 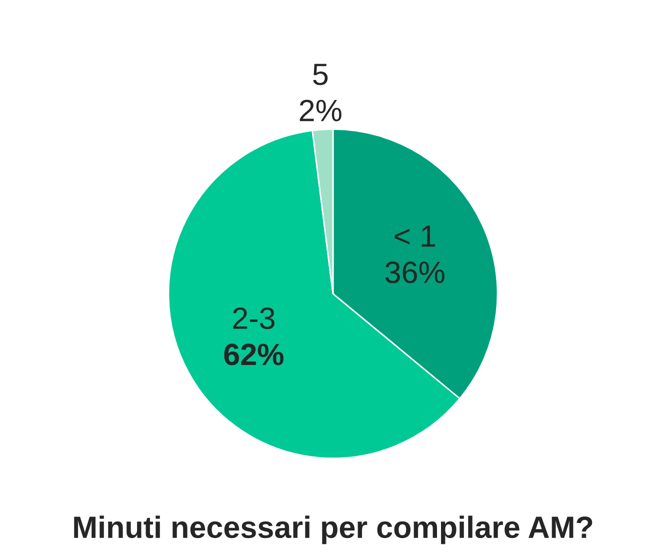 I want to click on slice-label: 2-3, so click(x=253, y=318).